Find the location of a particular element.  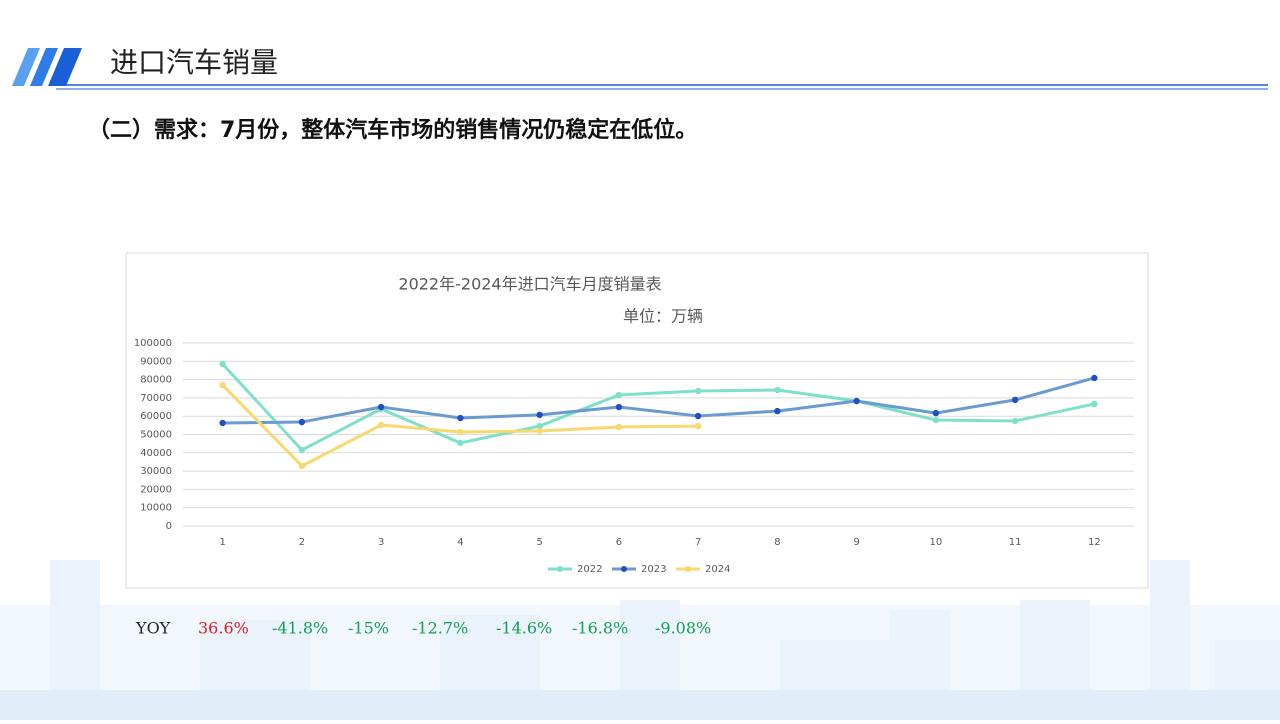

y-tick-label: 50000 is located at coordinates (156, 435).